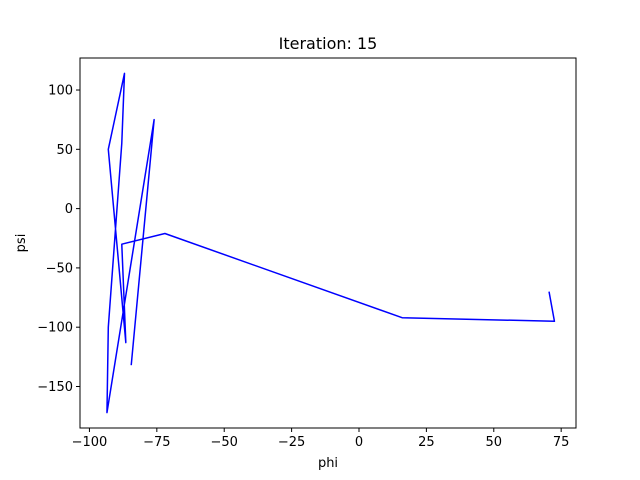  Describe the element at coordinates (64, 150) in the screenshot. I see `y-tick-label: 50` at that location.